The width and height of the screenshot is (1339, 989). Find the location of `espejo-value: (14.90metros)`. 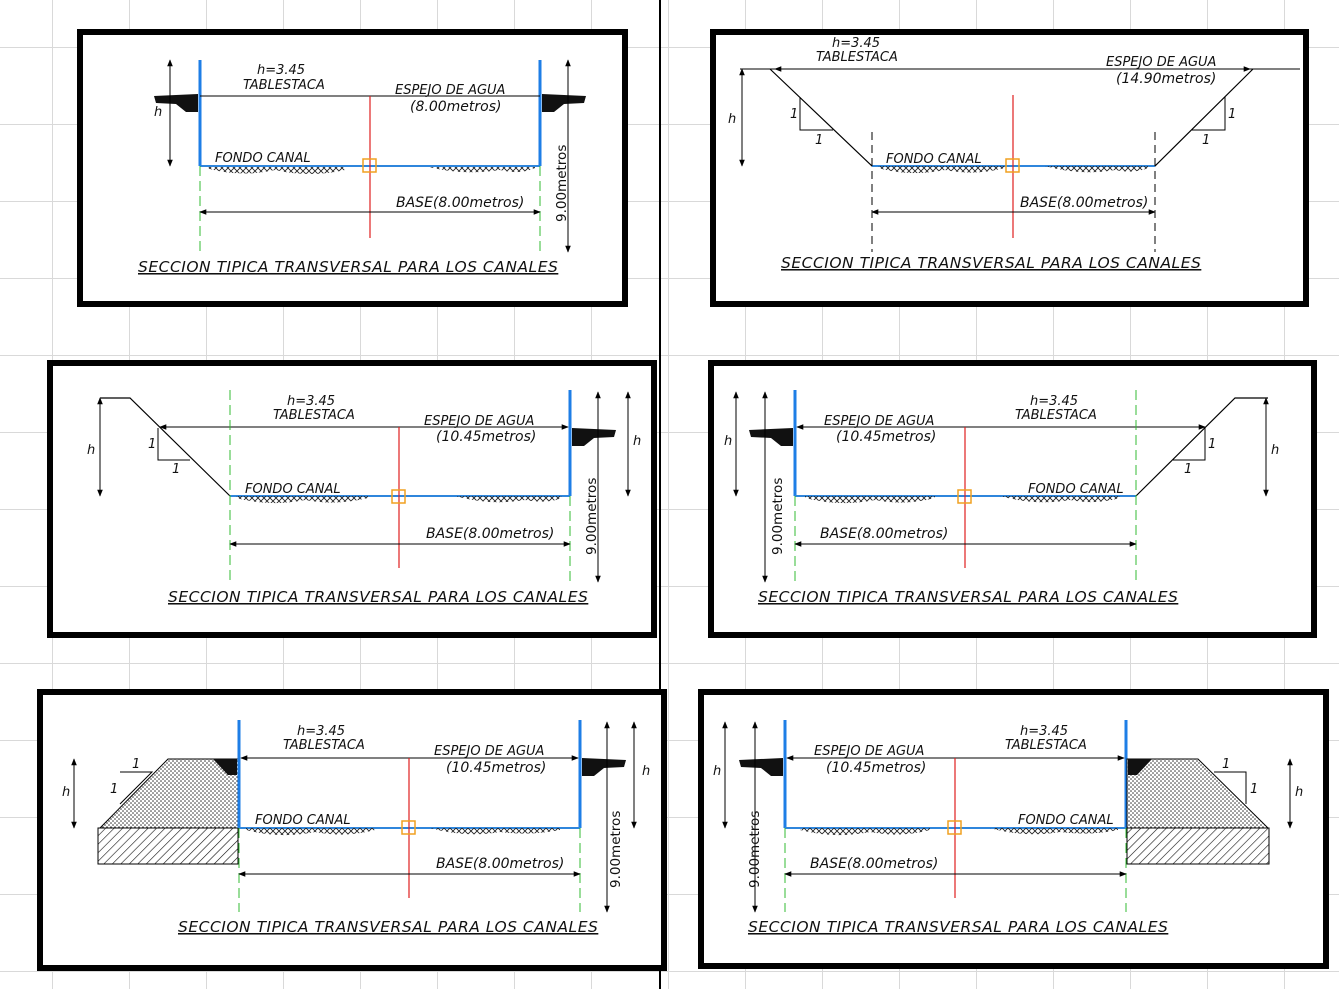

espejo-value: (14.90metros) is located at coordinates (1166, 79).